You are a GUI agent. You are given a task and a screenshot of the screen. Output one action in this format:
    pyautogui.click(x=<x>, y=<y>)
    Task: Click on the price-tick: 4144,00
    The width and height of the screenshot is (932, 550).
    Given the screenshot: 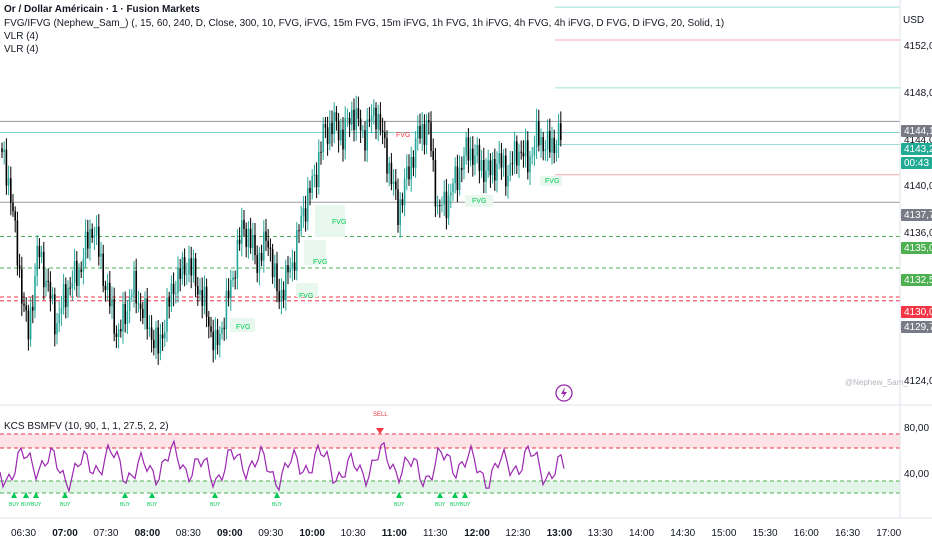 What is the action you would take?
    pyautogui.click(x=918, y=140)
    